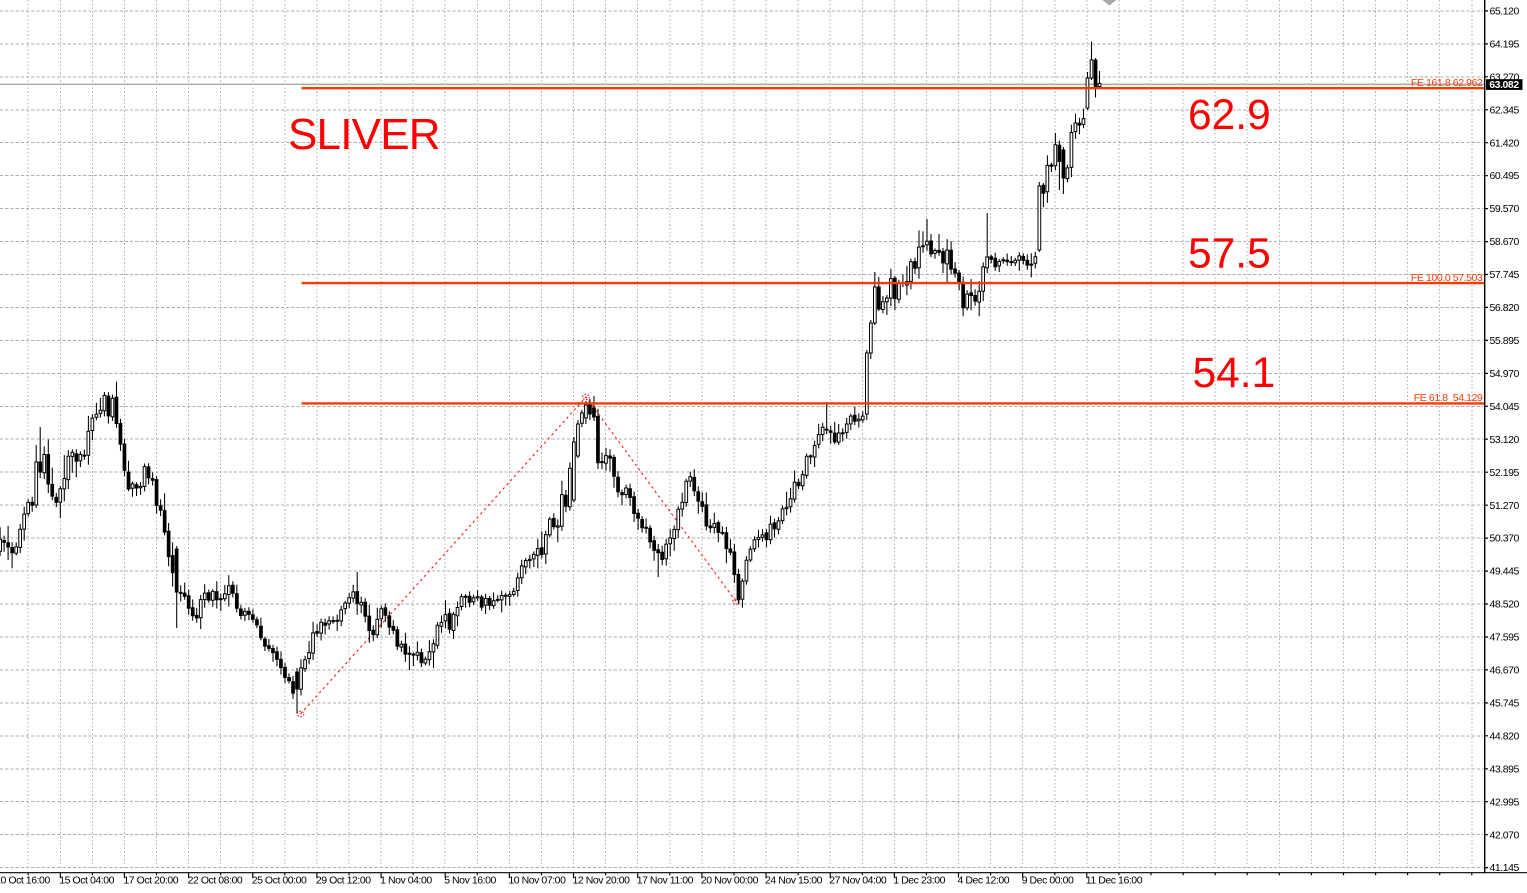 Image resolution: width=1527 pixels, height=893 pixels. I want to click on svg-text: 55.895, so click(1505, 341).